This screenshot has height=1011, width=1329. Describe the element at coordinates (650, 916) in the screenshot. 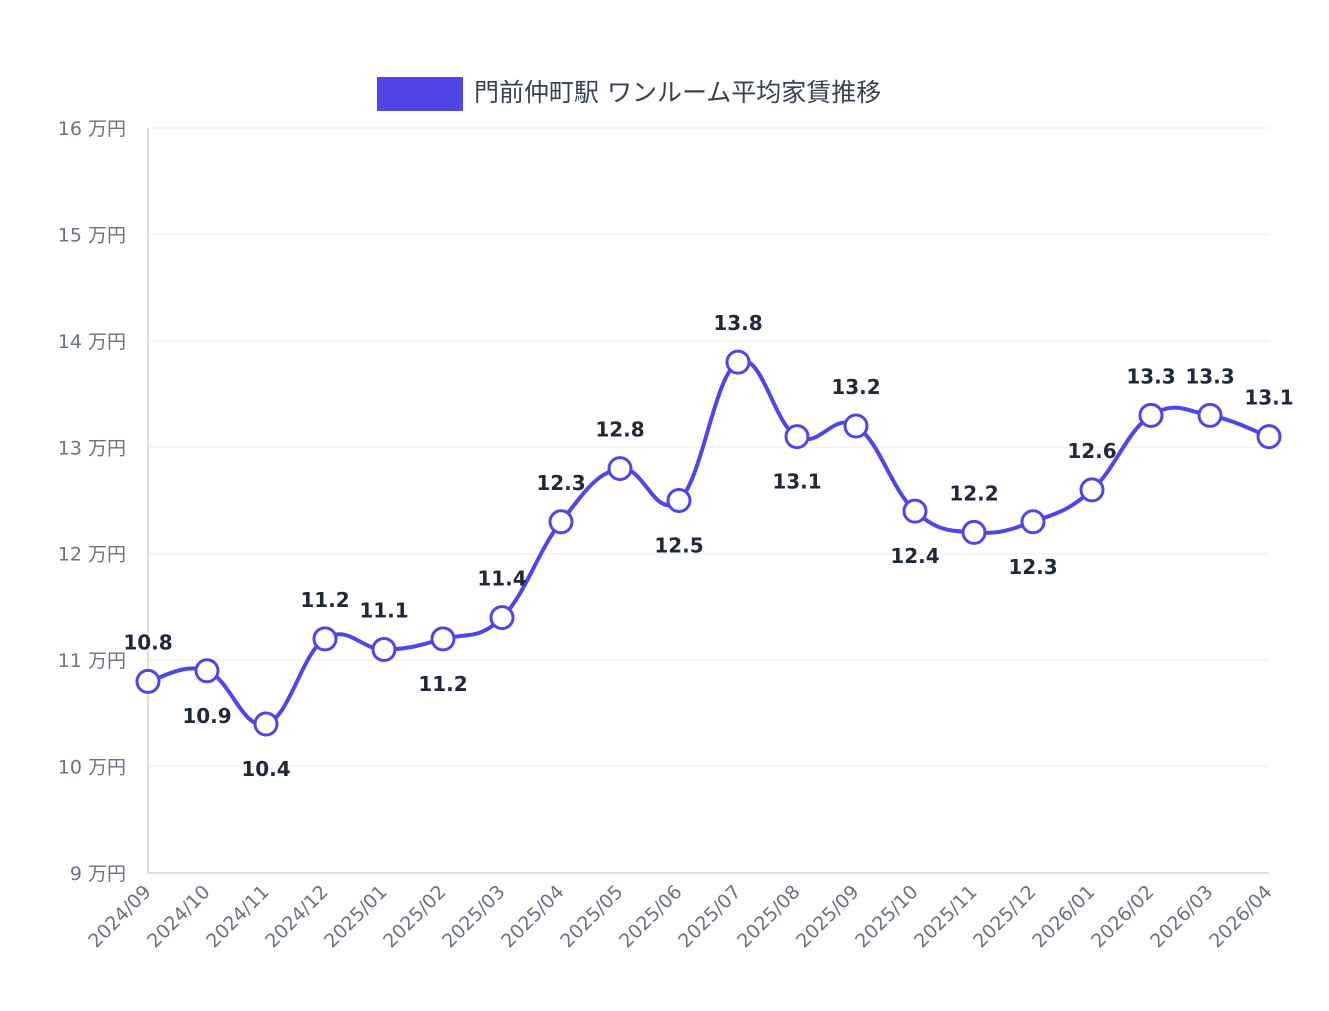

I see `x-tick-label: 2025/06` at that location.